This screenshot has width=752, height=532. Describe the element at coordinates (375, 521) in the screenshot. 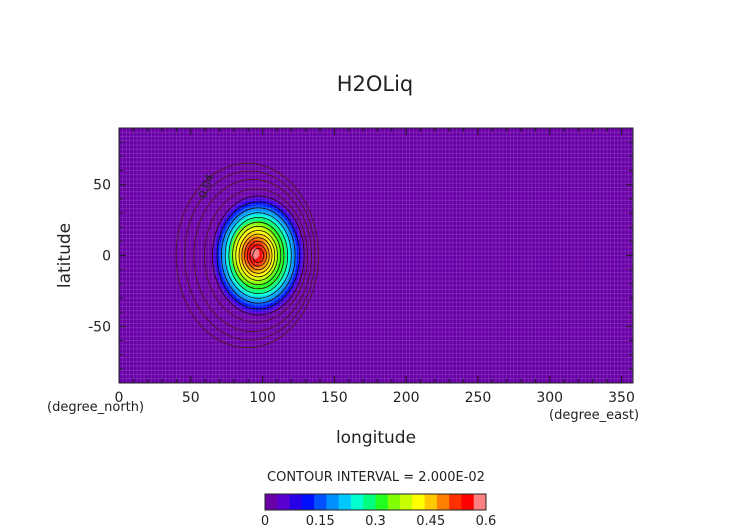

I see `colorbar-tick-label: 0.3` at that location.